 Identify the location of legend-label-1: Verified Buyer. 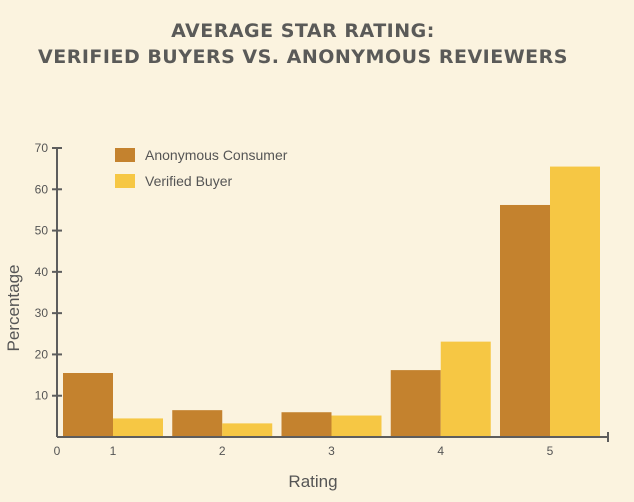
(188, 181).